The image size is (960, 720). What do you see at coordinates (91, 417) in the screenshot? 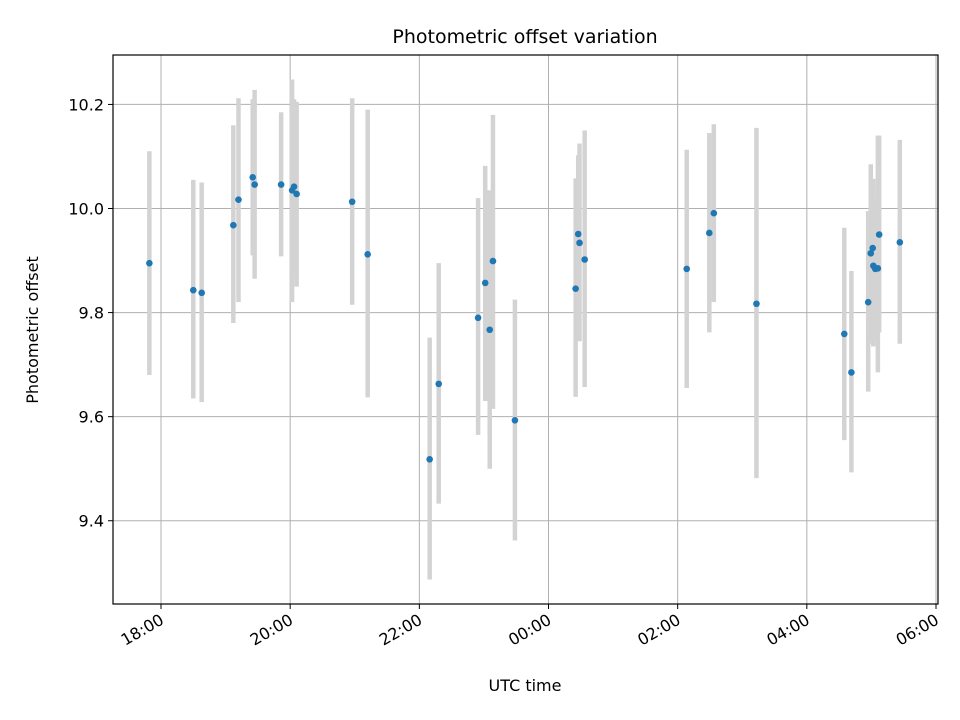
I see `y-tick-label: 9.6` at bounding box center [91, 417].